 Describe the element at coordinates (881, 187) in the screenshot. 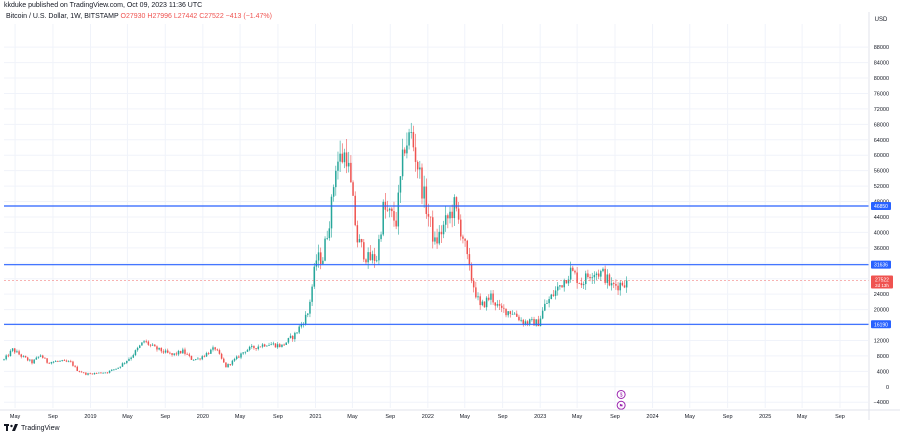

I see `y-tick-label: 52000` at that location.